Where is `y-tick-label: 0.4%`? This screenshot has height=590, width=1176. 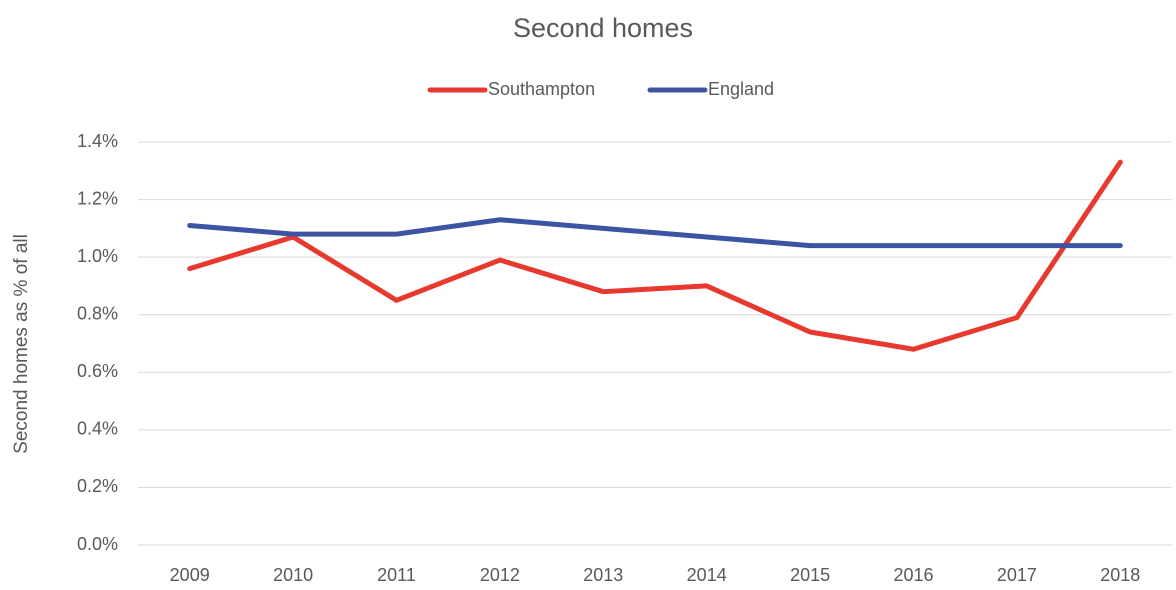
y-tick-label: 0.4% is located at coordinates (97, 429).